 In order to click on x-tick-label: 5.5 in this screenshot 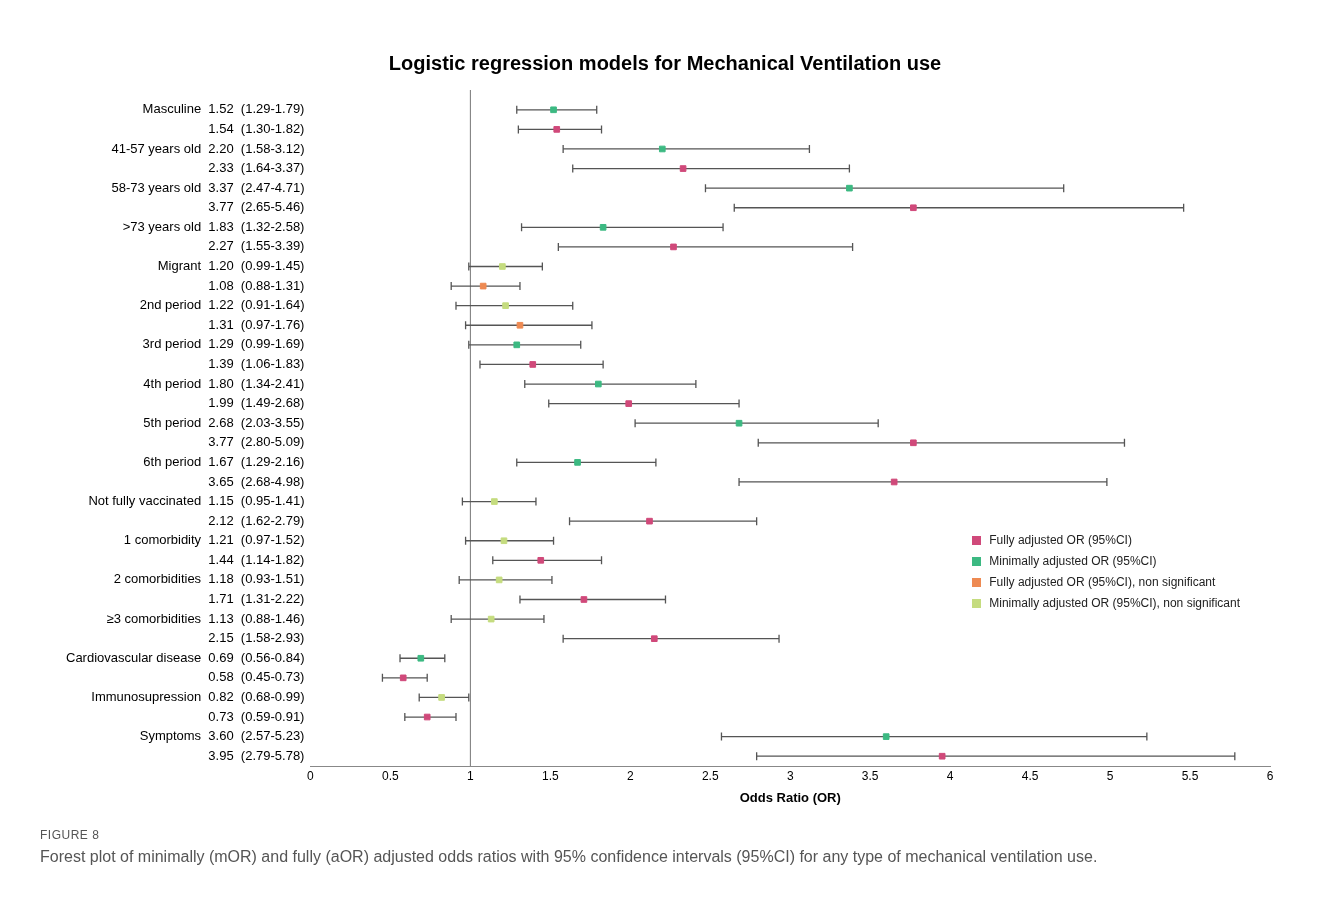, I will do `click(1190, 775)`.